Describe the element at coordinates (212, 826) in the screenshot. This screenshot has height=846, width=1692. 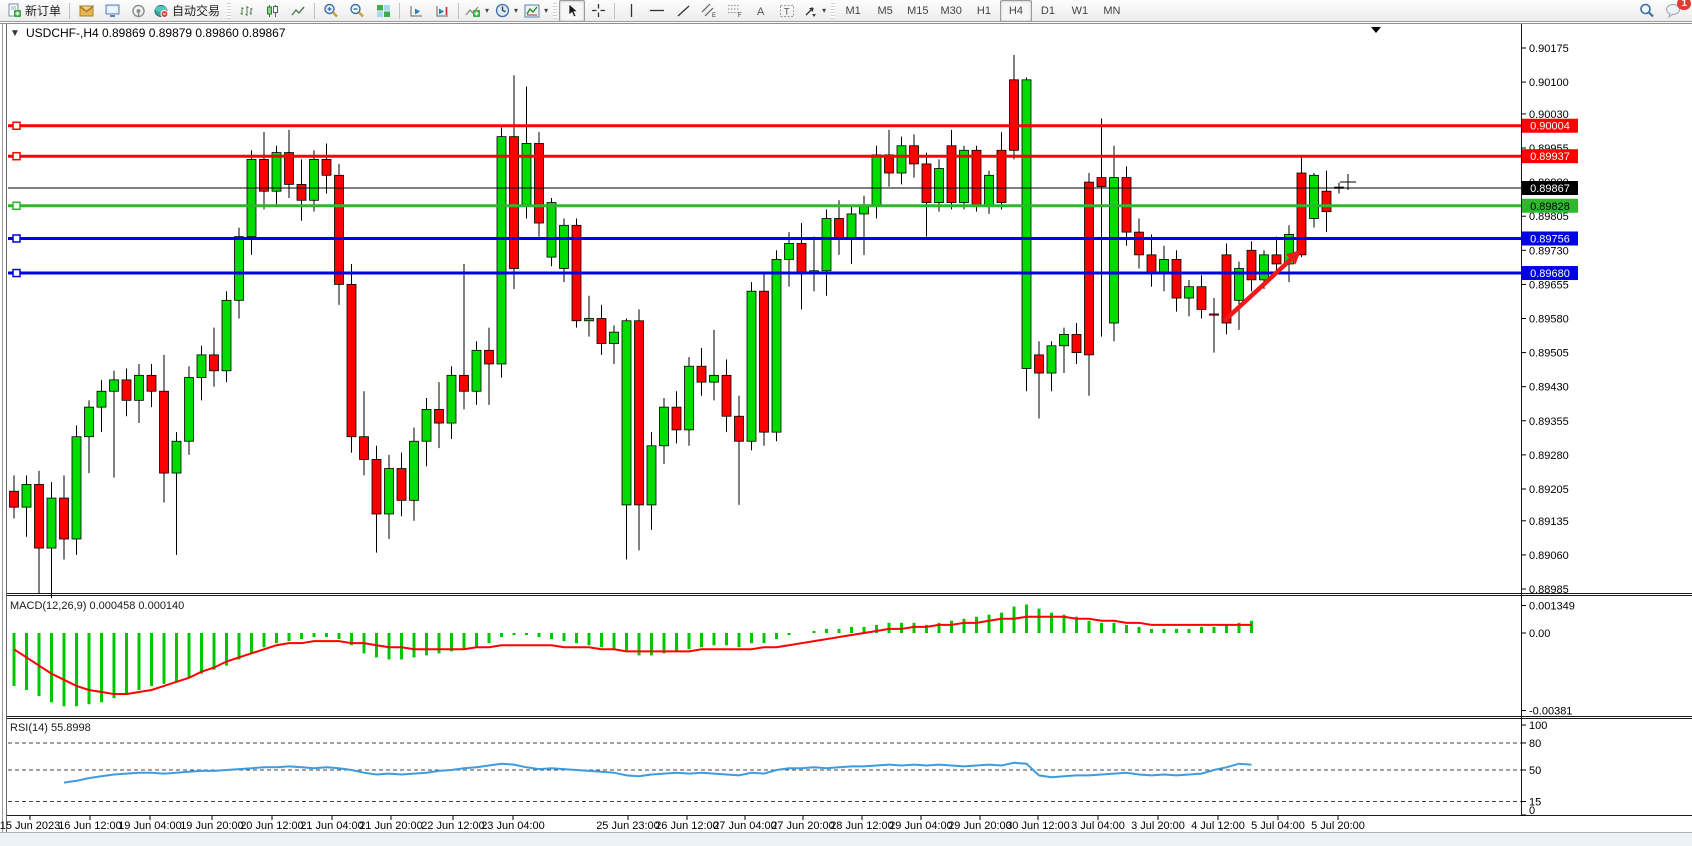
I see `time-tick-label: 19 Jun 20:00` at that location.